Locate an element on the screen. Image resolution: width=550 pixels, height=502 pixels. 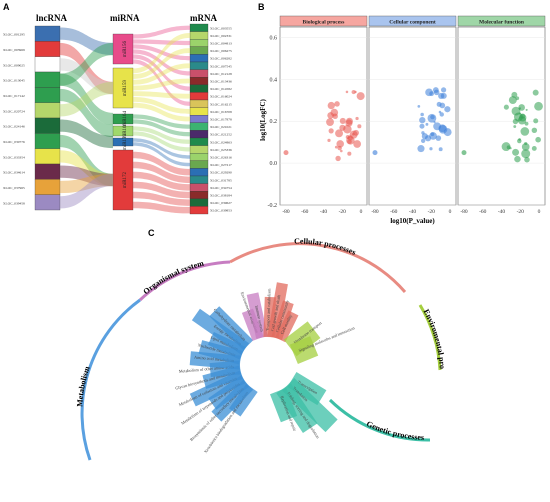
lncrna-node-label: XLOC_009025 is located at coordinates (14, 65).